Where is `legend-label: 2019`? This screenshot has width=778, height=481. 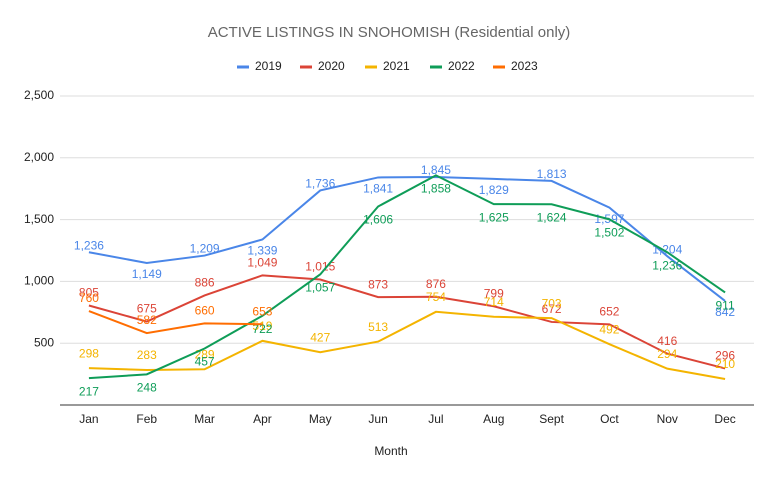 legend-label: 2019 is located at coordinates (268, 66).